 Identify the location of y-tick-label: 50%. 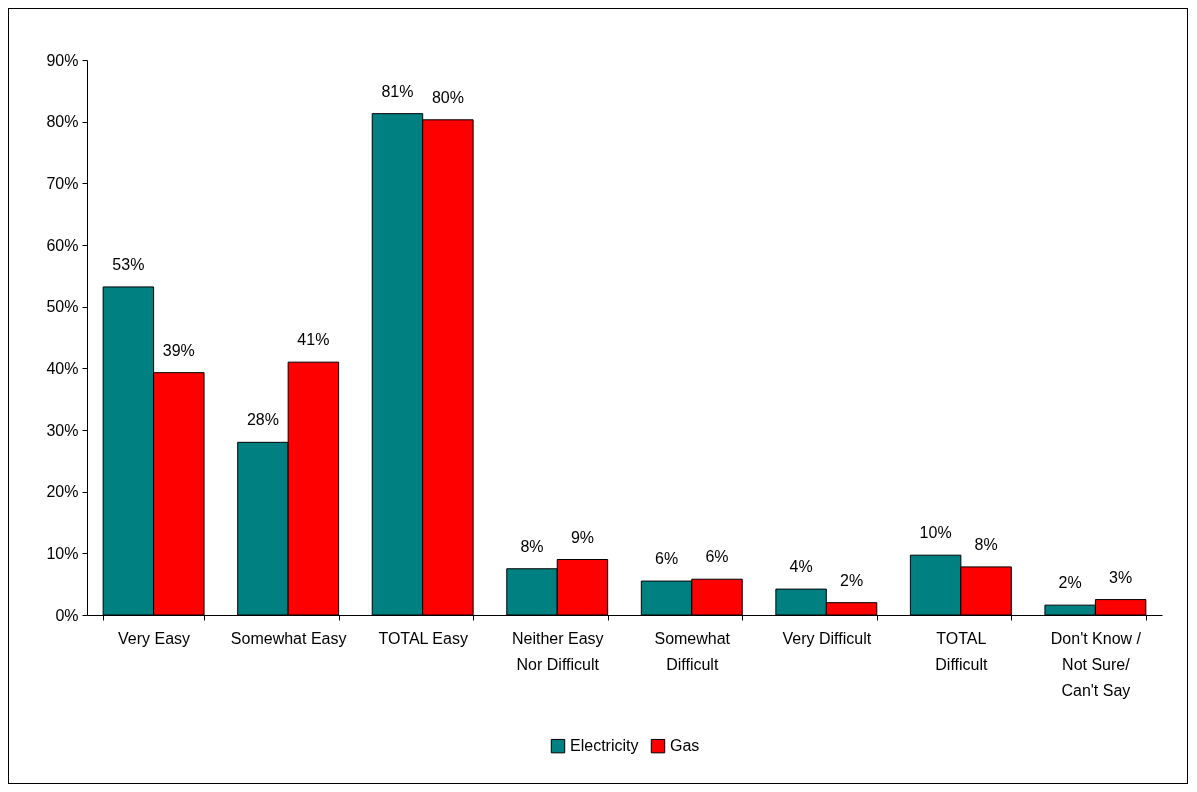
(62, 307).